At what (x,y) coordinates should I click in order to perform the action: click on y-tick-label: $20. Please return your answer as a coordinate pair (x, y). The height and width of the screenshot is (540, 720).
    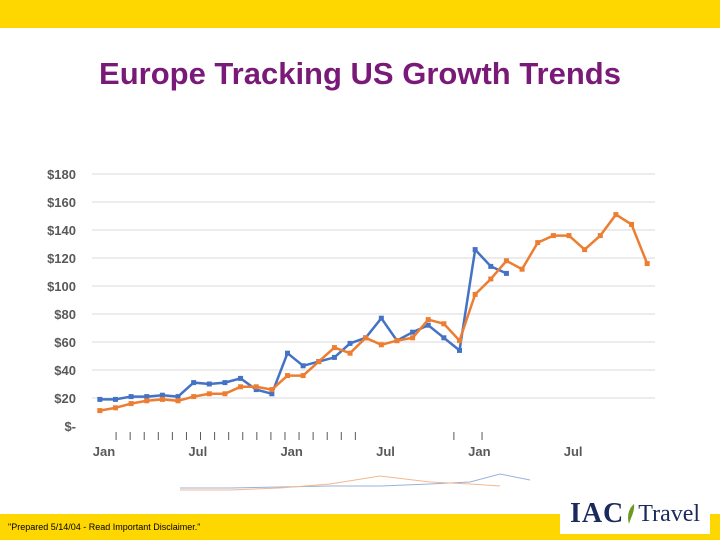
    Looking at the image, I should click on (65, 398).